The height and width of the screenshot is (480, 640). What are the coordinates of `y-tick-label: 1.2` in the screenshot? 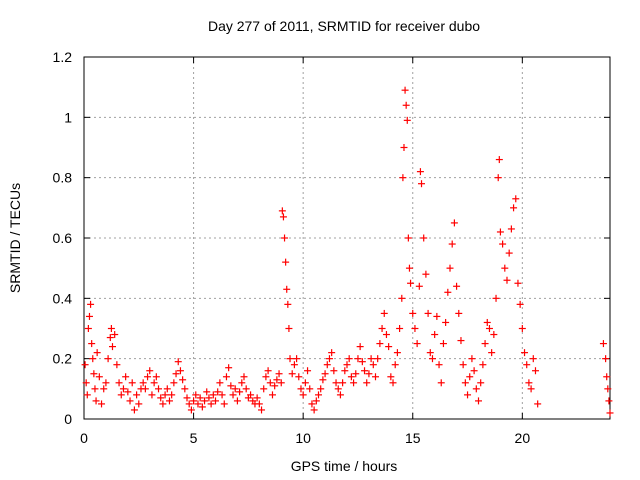 It's located at (63, 57).